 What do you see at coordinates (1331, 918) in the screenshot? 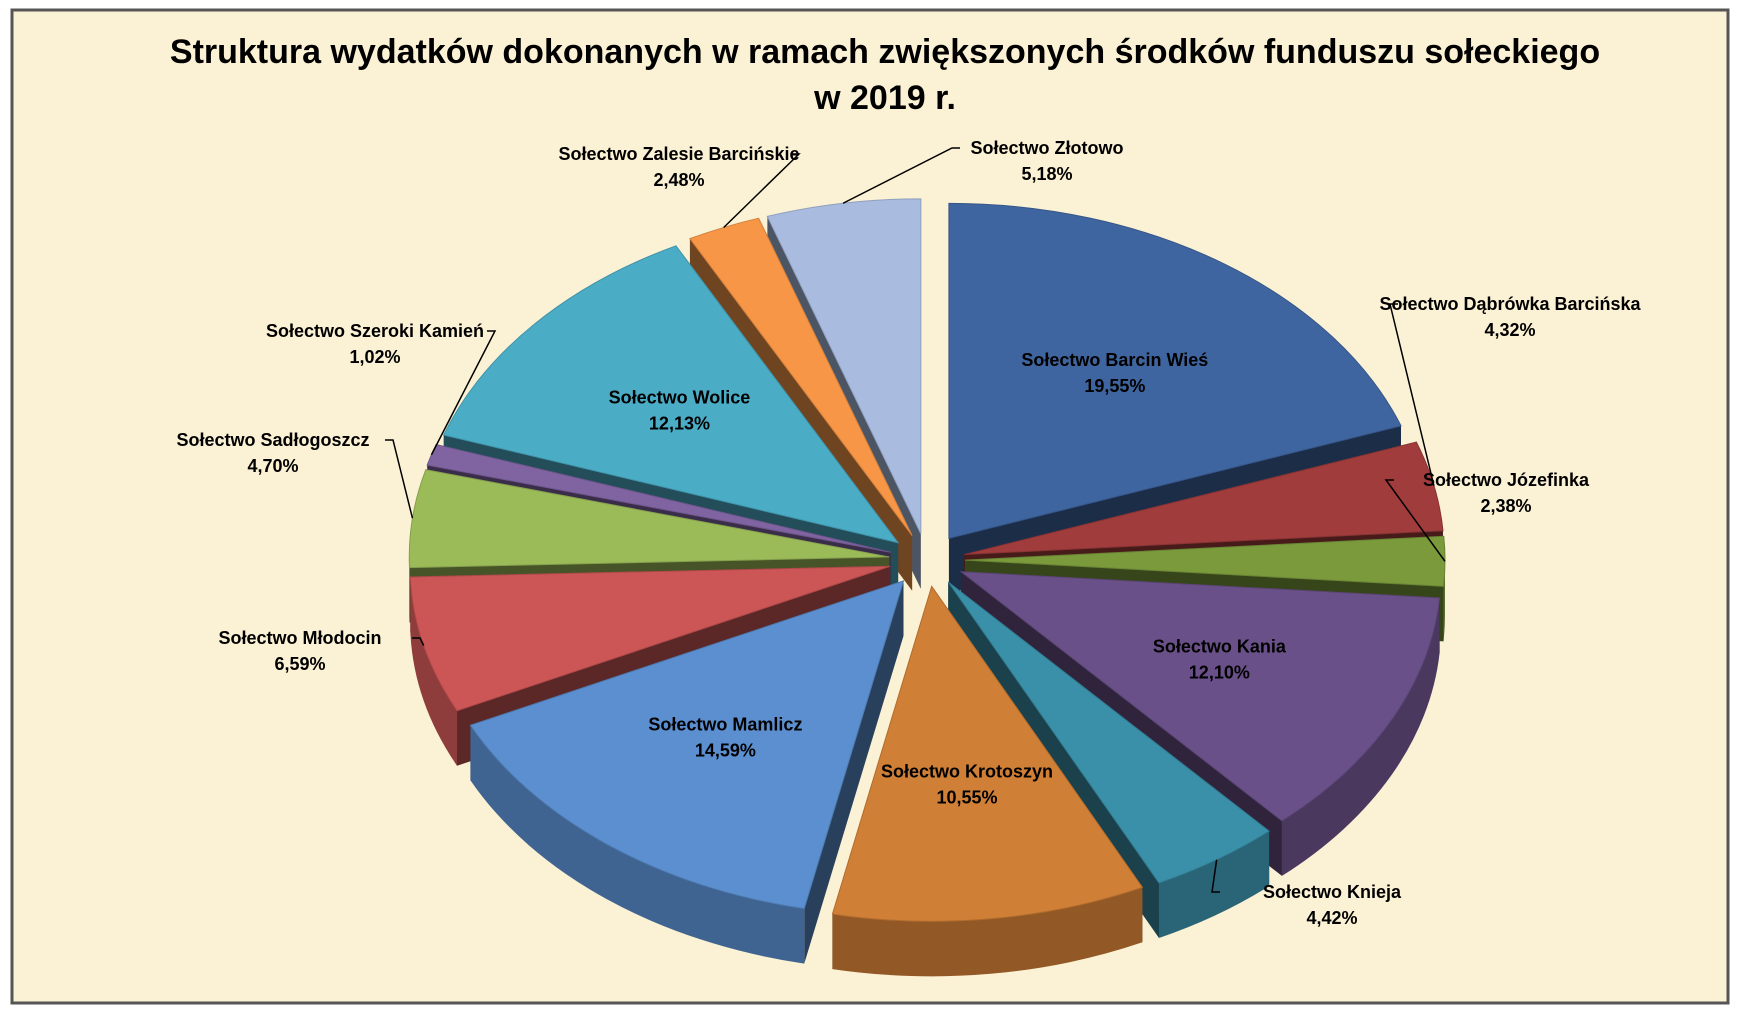
I see `value-label: 4,42%` at bounding box center [1331, 918].